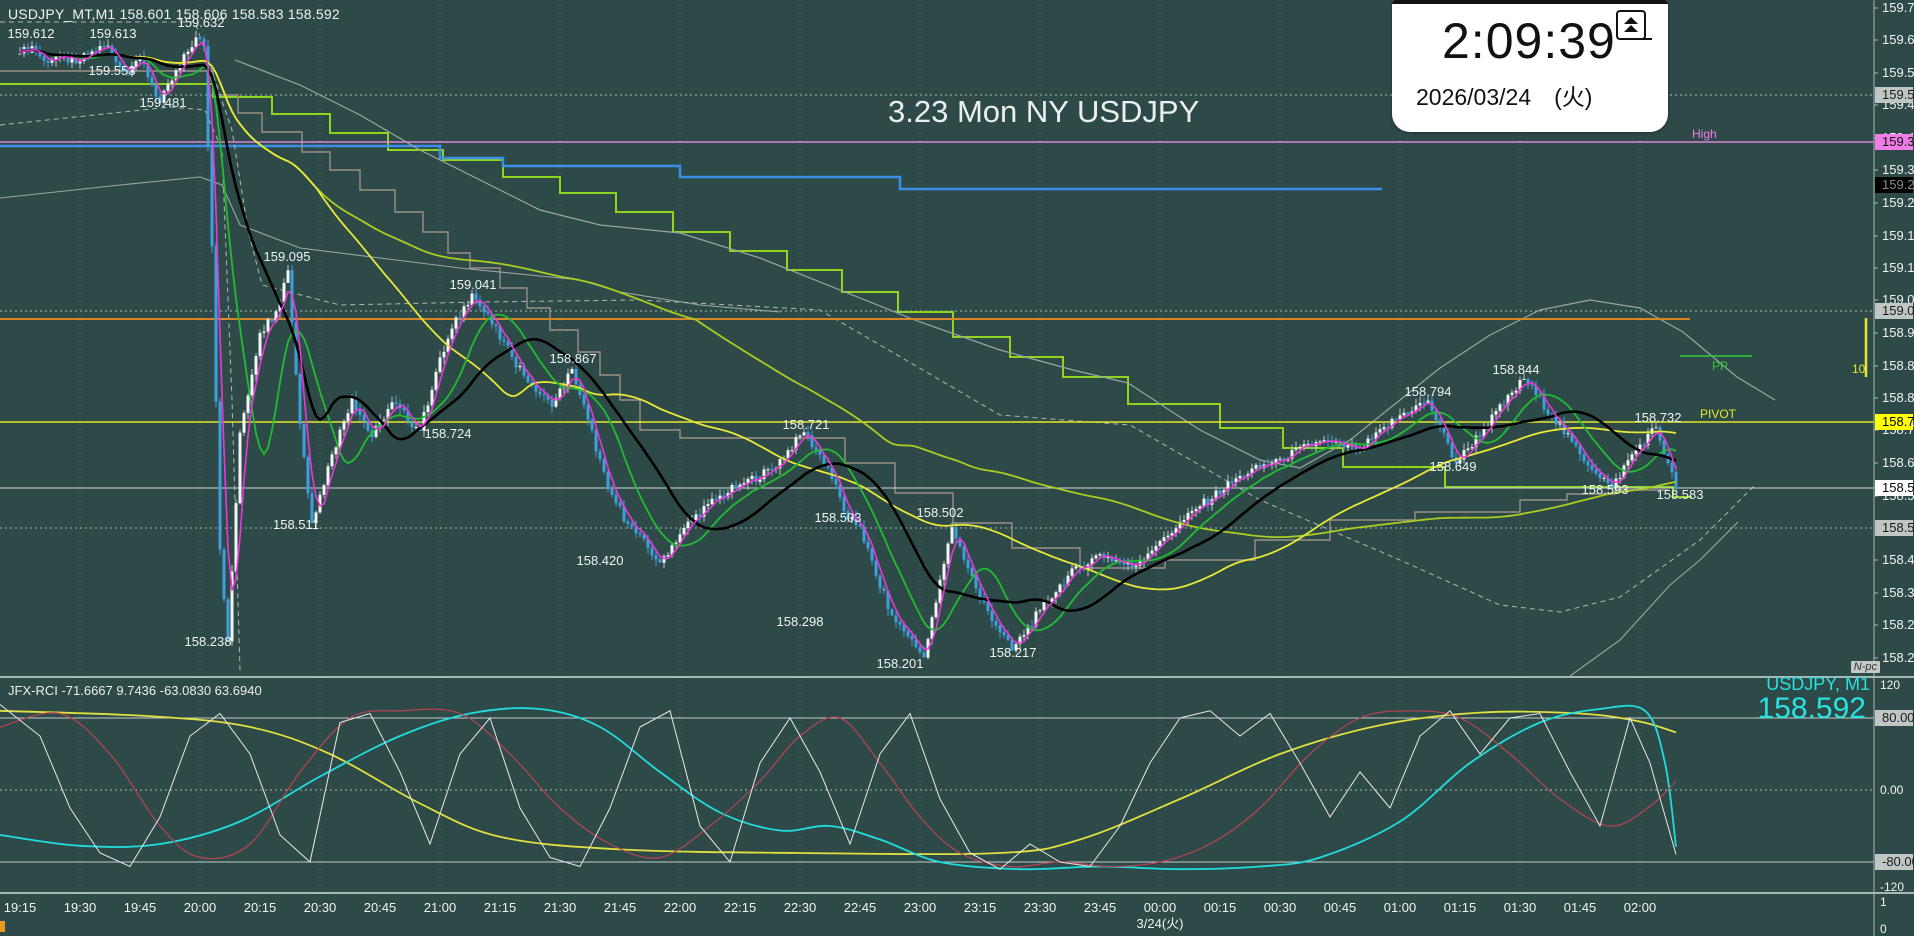  Describe the element at coordinates (1898, 184) in the screenshot. I see `svg-text: 159.290` at that location.